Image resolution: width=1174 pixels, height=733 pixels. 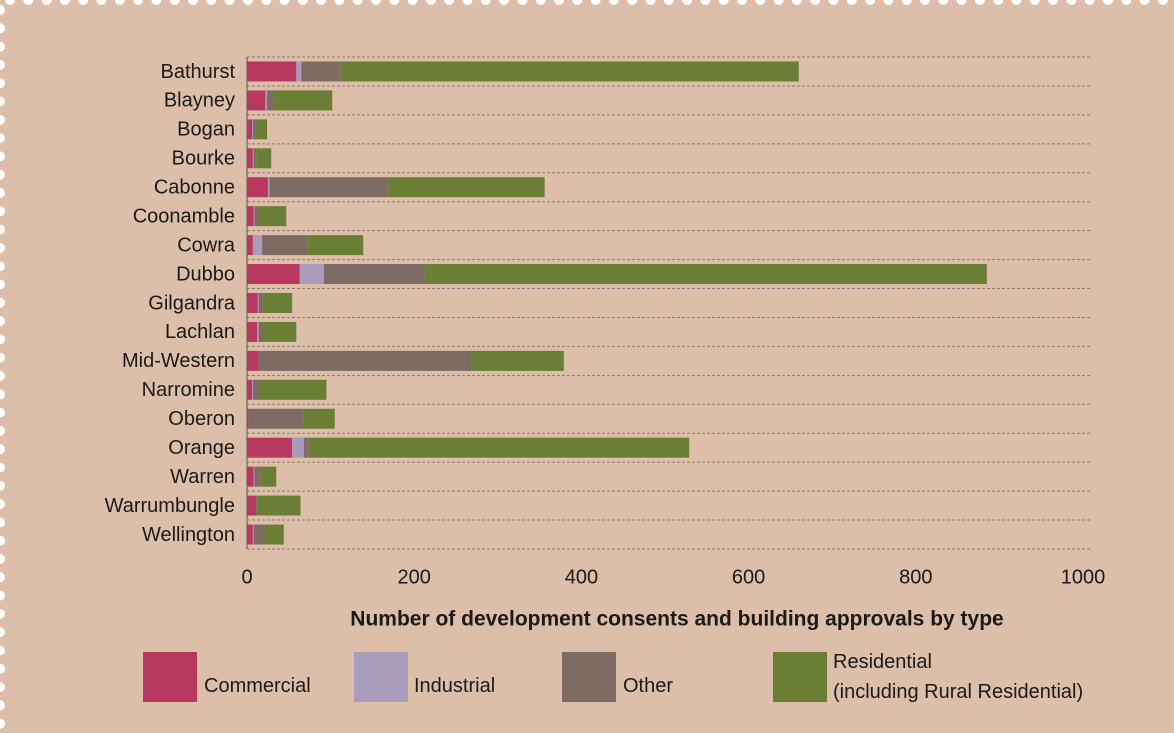 What do you see at coordinates (246, 577) in the screenshot?
I see `x-tick-label: 0` at bounding box center [246, 577].